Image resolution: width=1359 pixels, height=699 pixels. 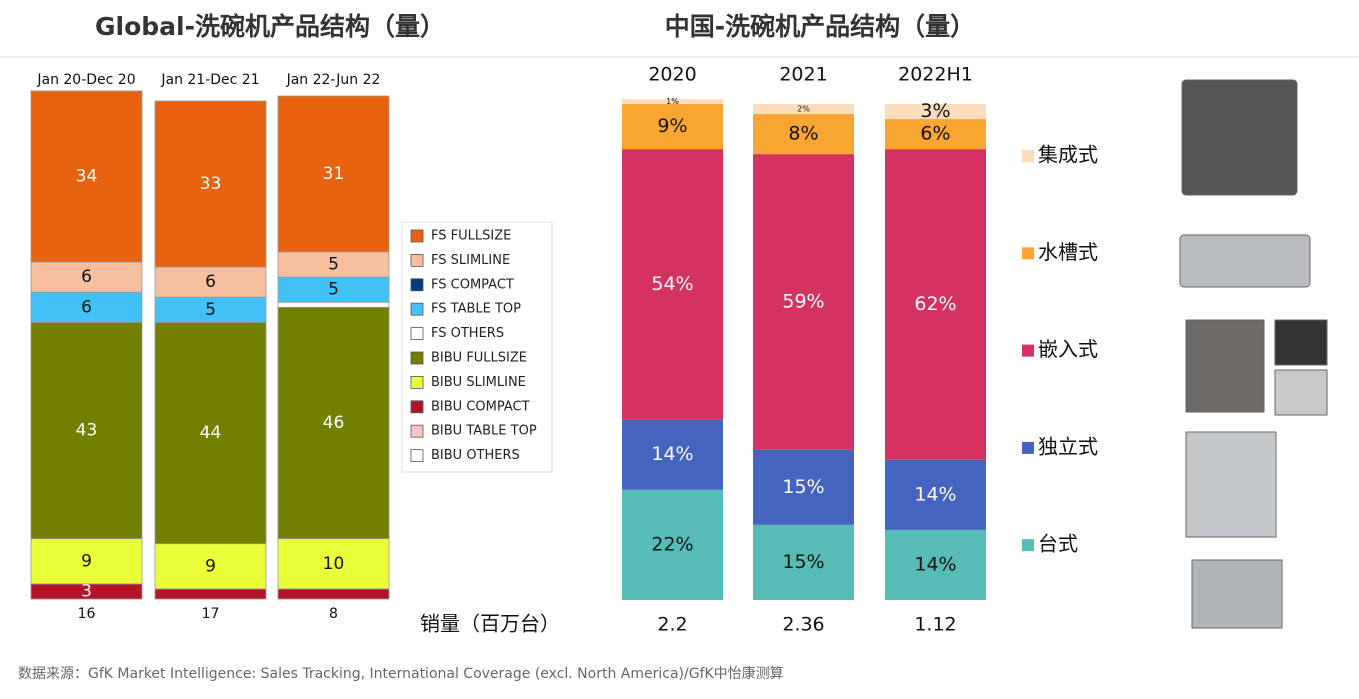 What do you see at coordinates (672, 75) in the screenshot?
I see `x-tick-label: 2020` at bounding box center [672, 75].